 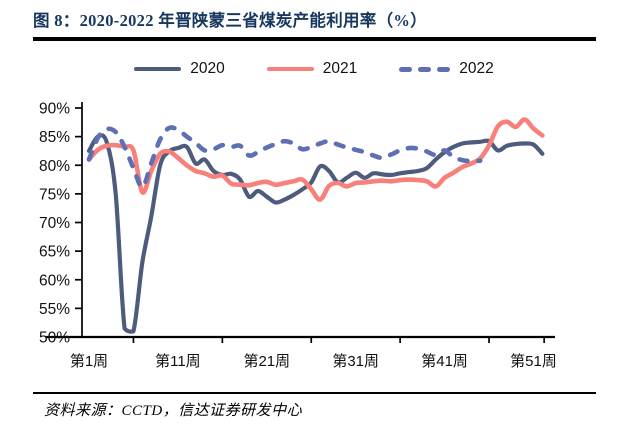 What do you see at coordinates (355, 361) in the screenshot?
I see `x-axis-tick-label: 第31周` at bounding box center [355, 361].